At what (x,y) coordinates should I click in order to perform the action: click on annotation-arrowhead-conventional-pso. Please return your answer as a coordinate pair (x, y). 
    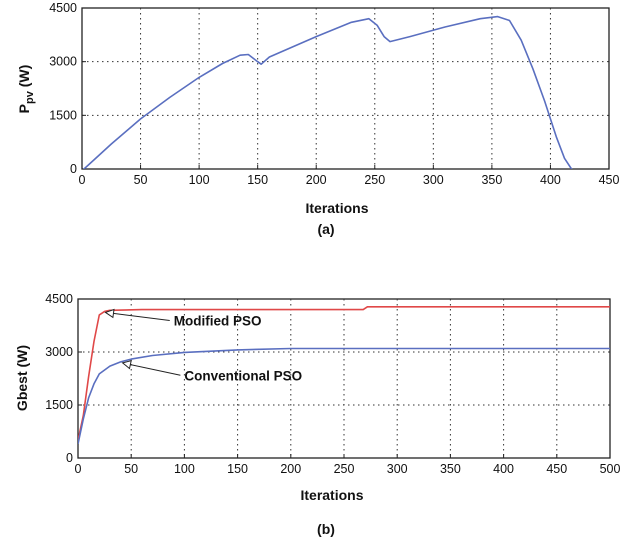
    Looking at the image, I should click on (126, 365).